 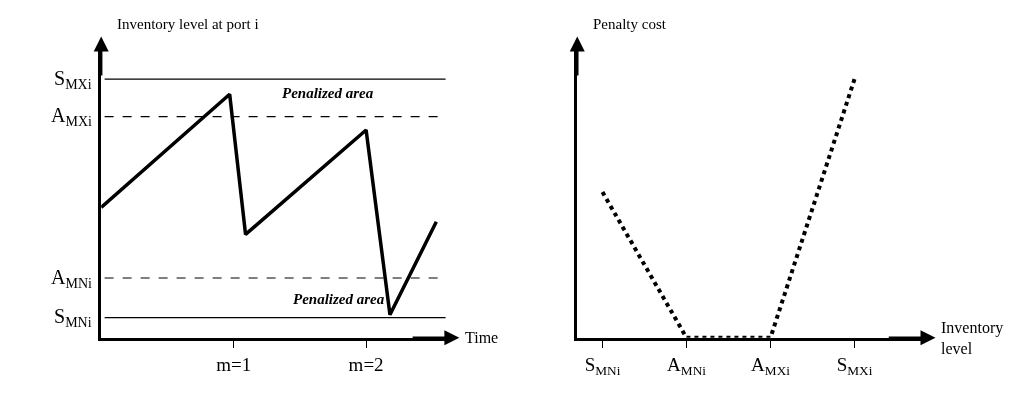 What do you see at coordinates (602, 366) in the screenshot?
I see `x-tick-label: S$_{MNi}$` at bounding box center [602, 366].